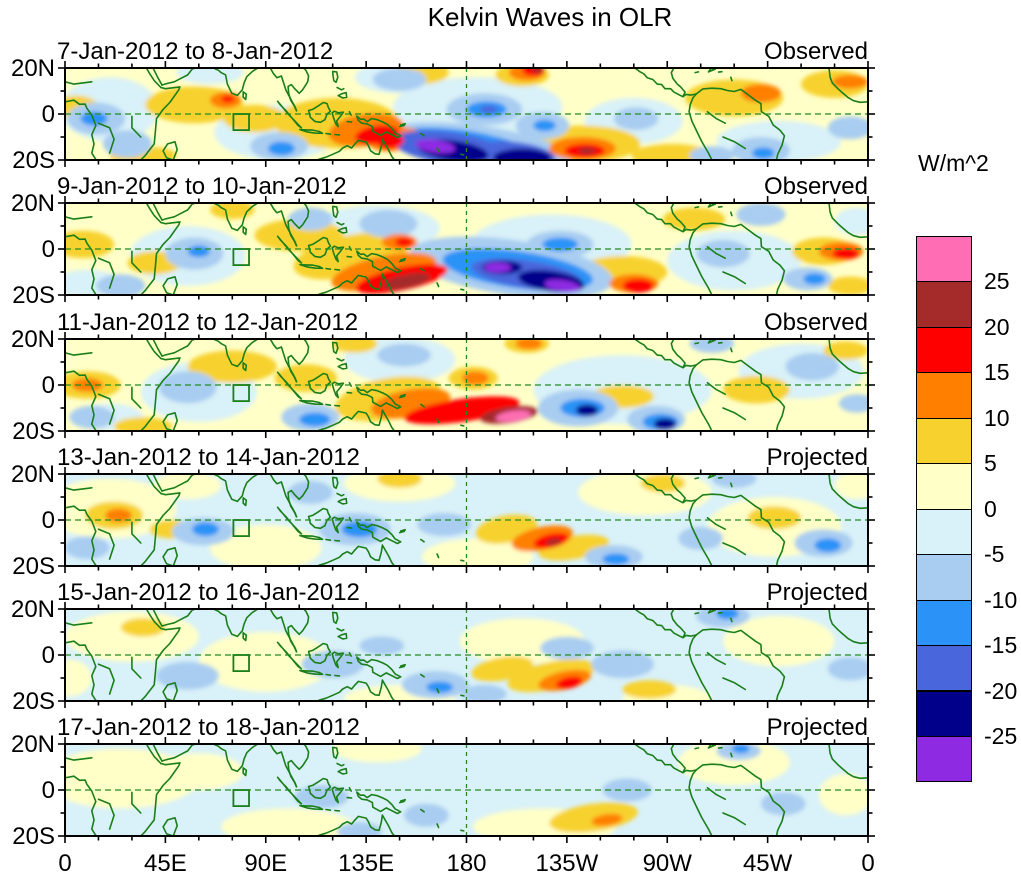 This screenshot has width=1021, height=887. Describe the element at coordinates (944, 532) in the screenshot. I see `colorbar-swatch-palecyan` at that location.